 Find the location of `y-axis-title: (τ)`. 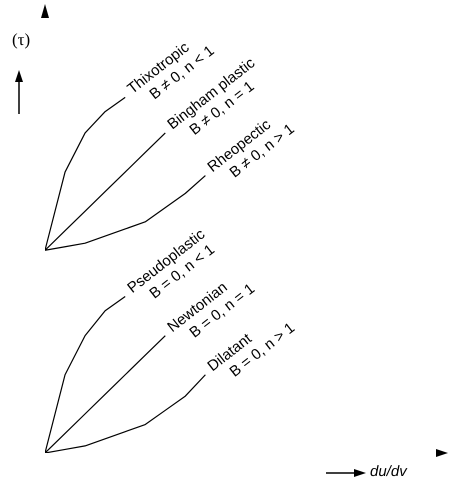

y-axis-title: (τ) is located at coordinates (21, 40).